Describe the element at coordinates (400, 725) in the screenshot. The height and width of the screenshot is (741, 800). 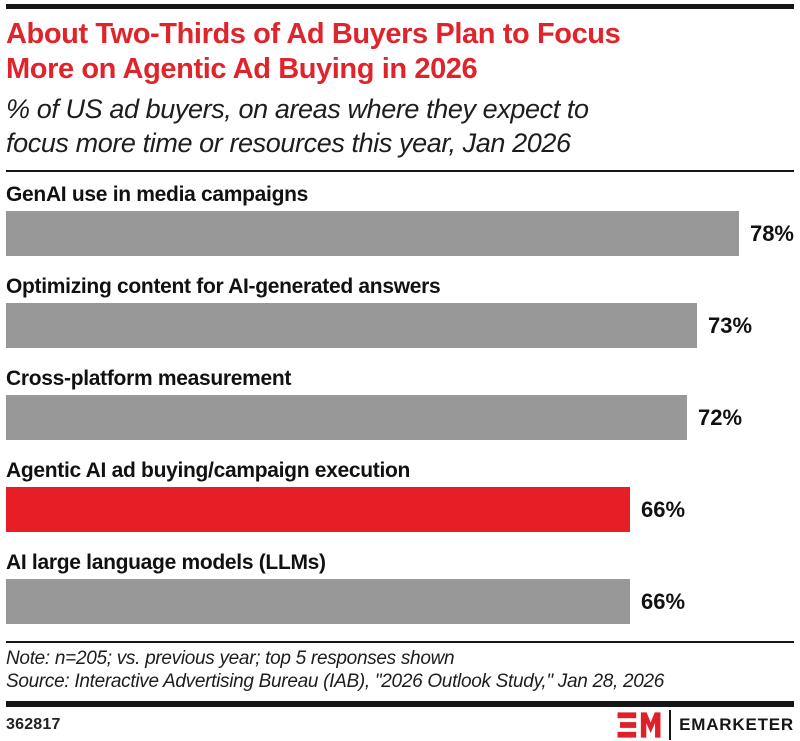
I see `footer: 362817 EMARKETER` at that location.